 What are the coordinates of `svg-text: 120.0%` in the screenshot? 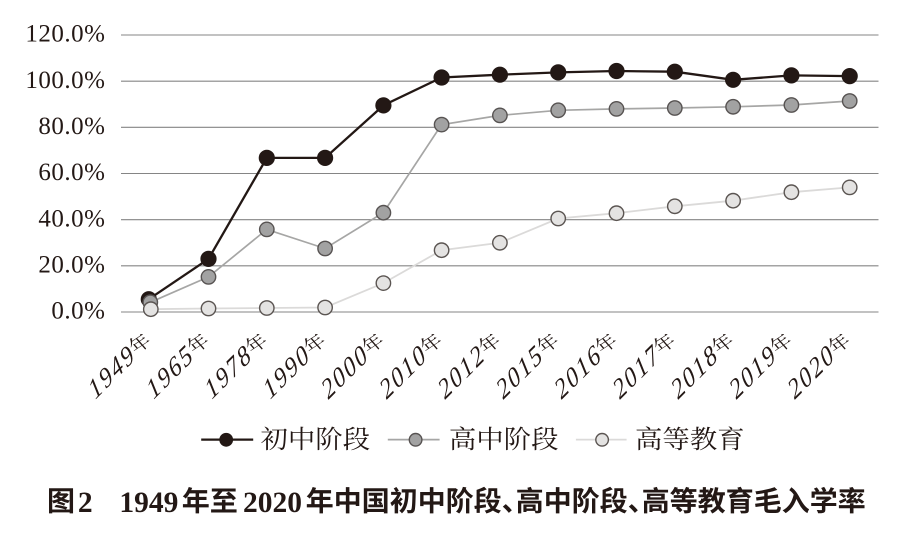 It's located at (65, 34).